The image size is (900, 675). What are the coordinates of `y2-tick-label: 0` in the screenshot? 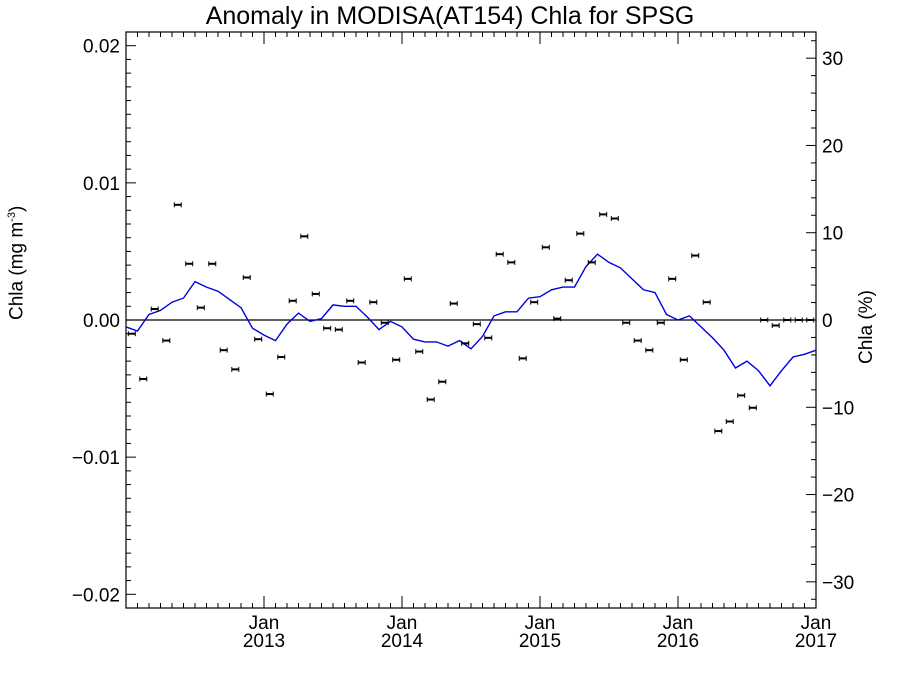 It's located at (827, 321).